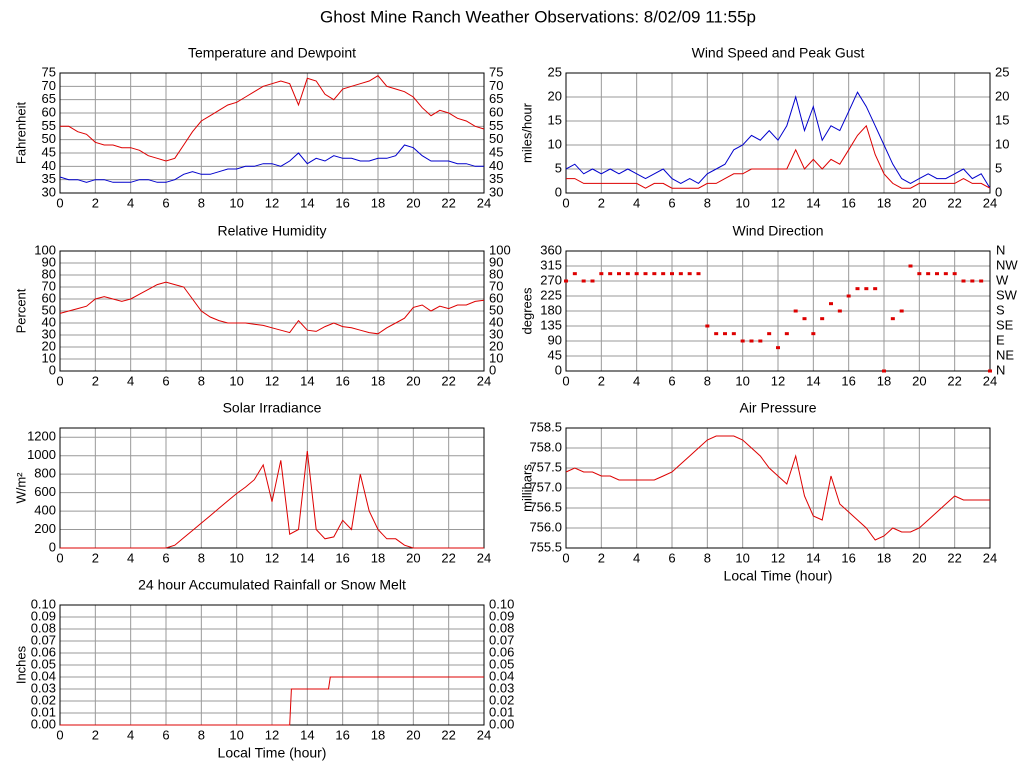 Image resolution: width=1024 pixels, height=768 pixels. I want to click on y-tick-label: 200, so click(45, 528).